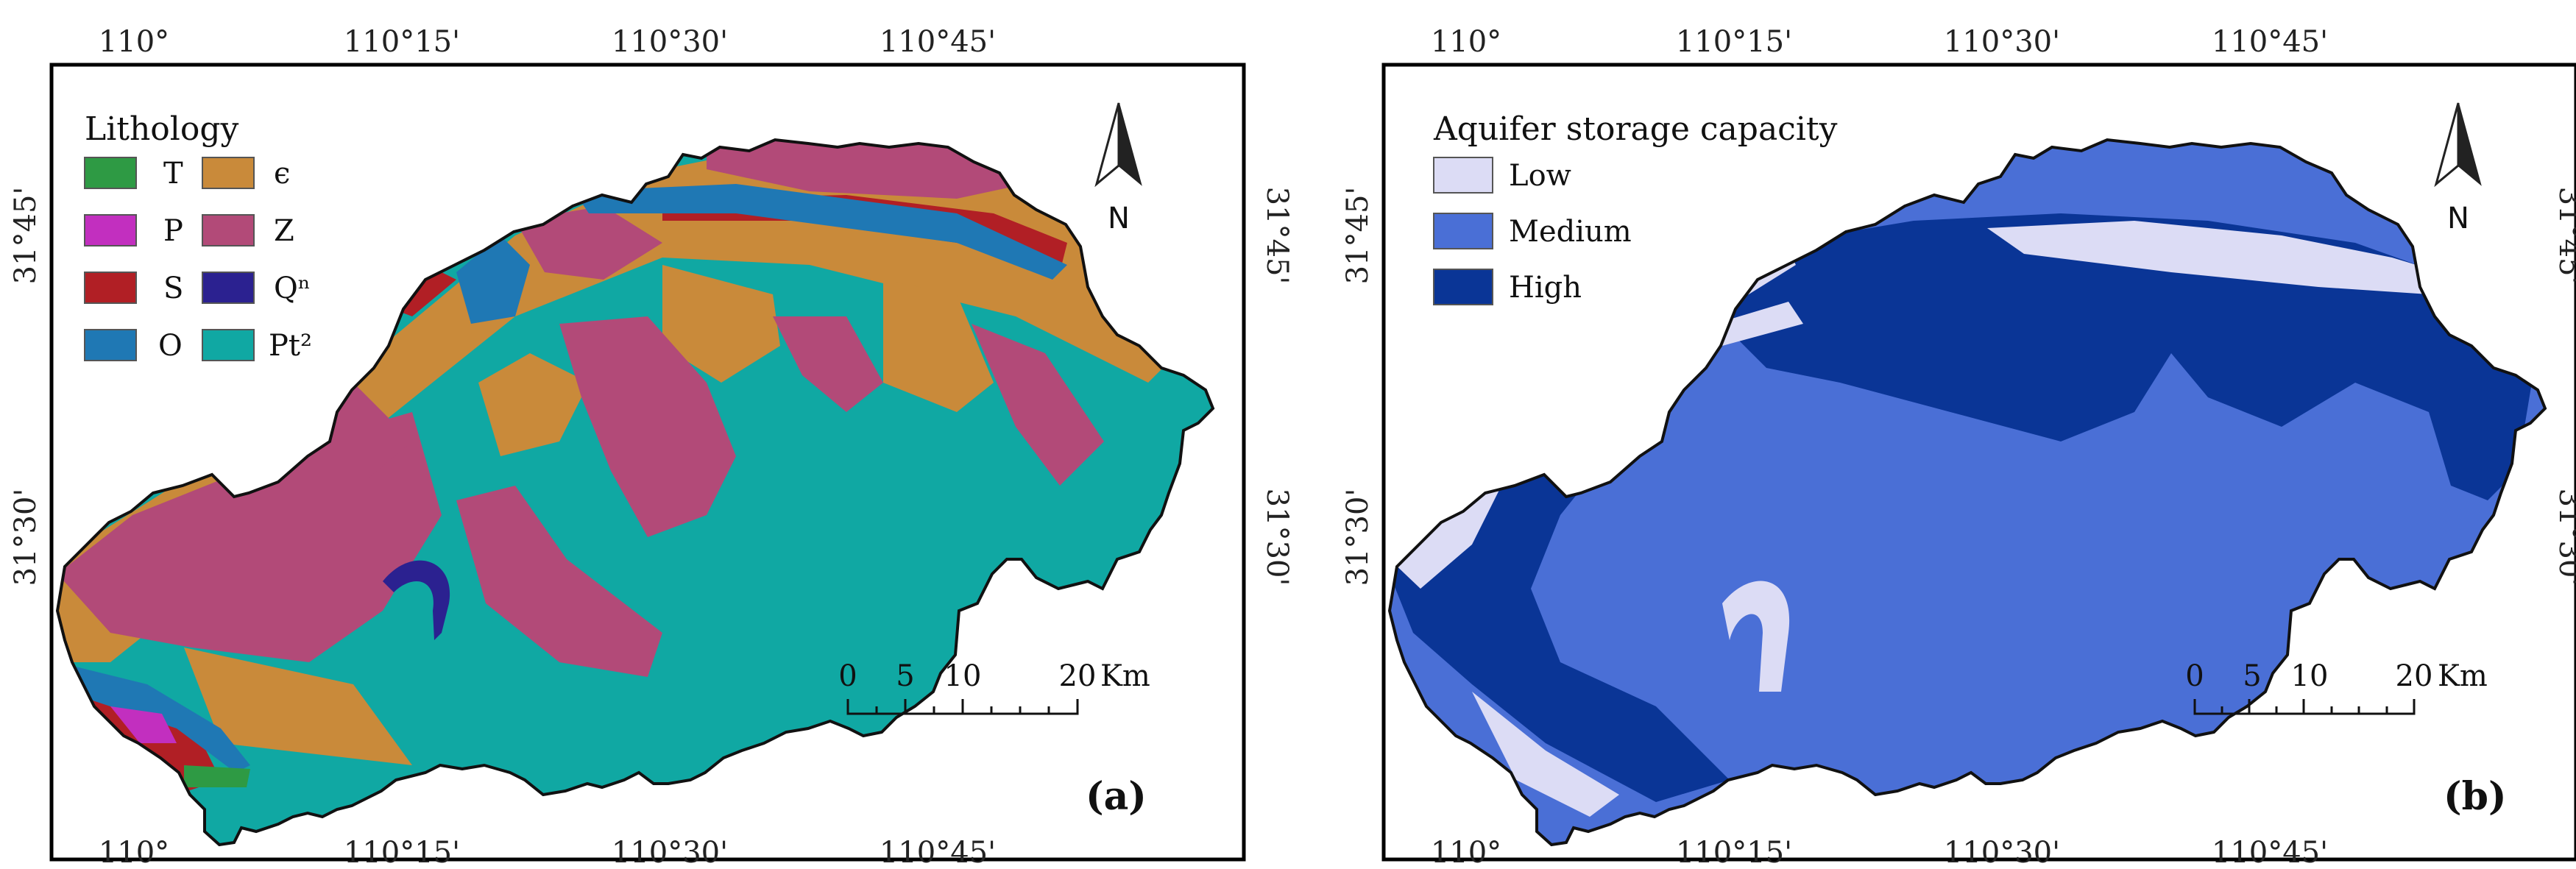 This screenshot has height=869, width=2576. Describe the element at coordinates (1540, 176) in the screenshot. I see `legend-label: Low` at that location.